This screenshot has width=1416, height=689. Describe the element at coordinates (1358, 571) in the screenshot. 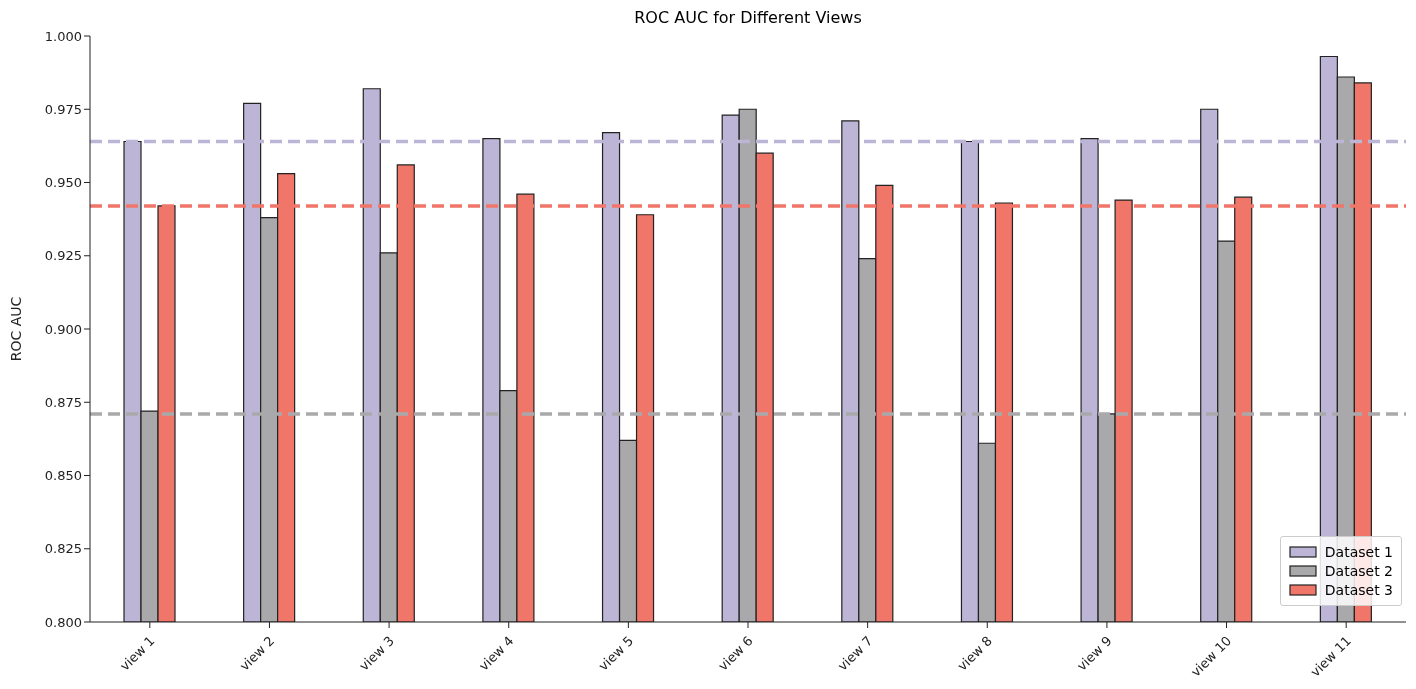

I see `legend-label: Dataset 2` at that location.